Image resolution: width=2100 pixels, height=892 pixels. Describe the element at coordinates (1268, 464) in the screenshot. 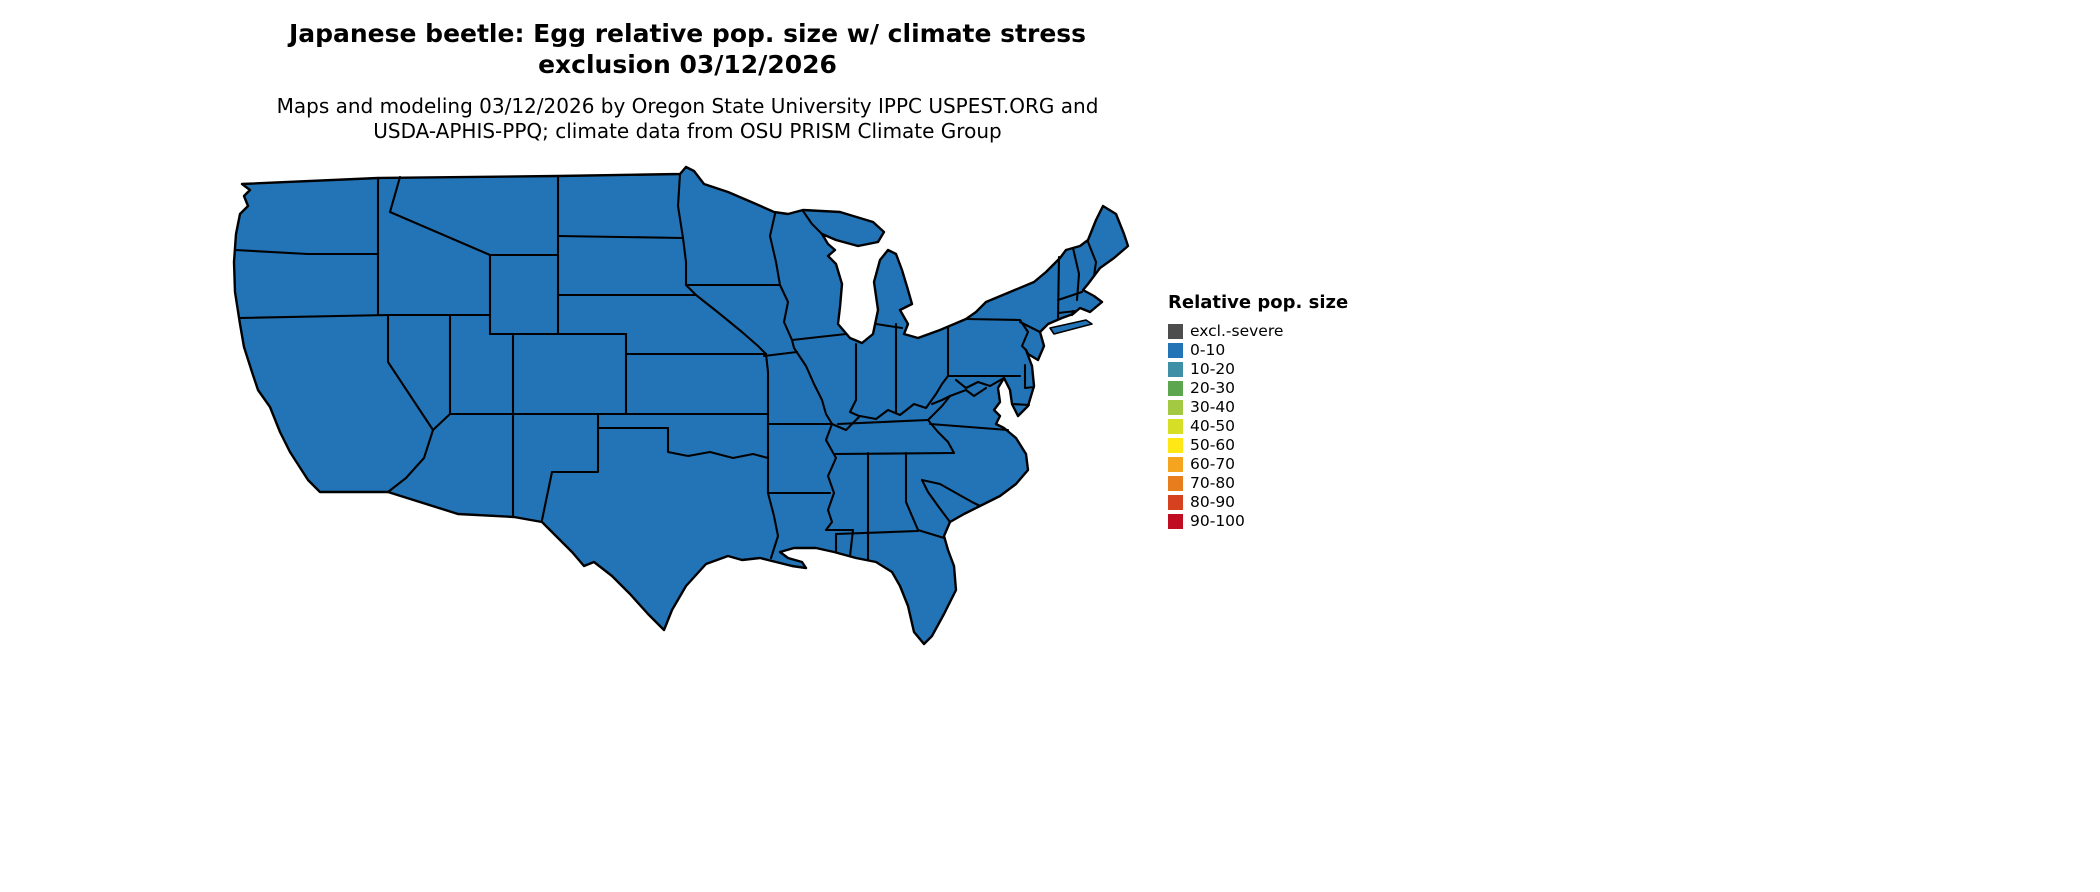

I see `legend-item: 60-70` at that location.